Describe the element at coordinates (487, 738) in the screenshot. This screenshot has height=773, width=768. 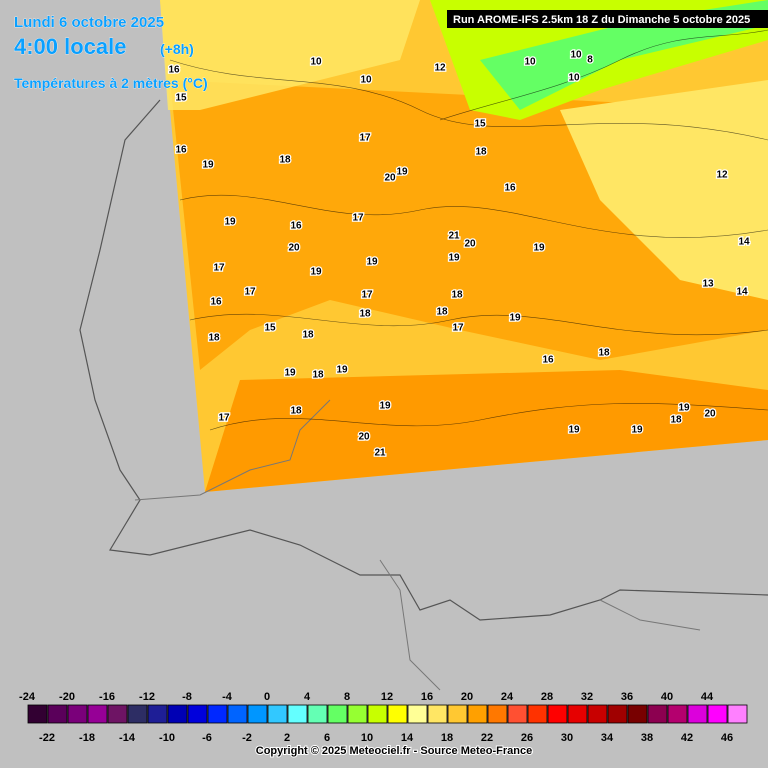
I see `scale-label: 22` at that location.